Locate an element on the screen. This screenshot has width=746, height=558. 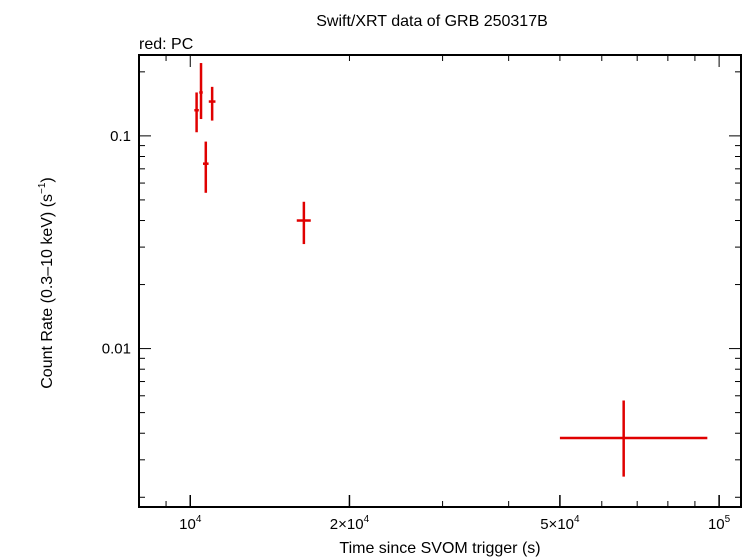
x-tick-label: 10⁴ is located at coordinates (190, 523).